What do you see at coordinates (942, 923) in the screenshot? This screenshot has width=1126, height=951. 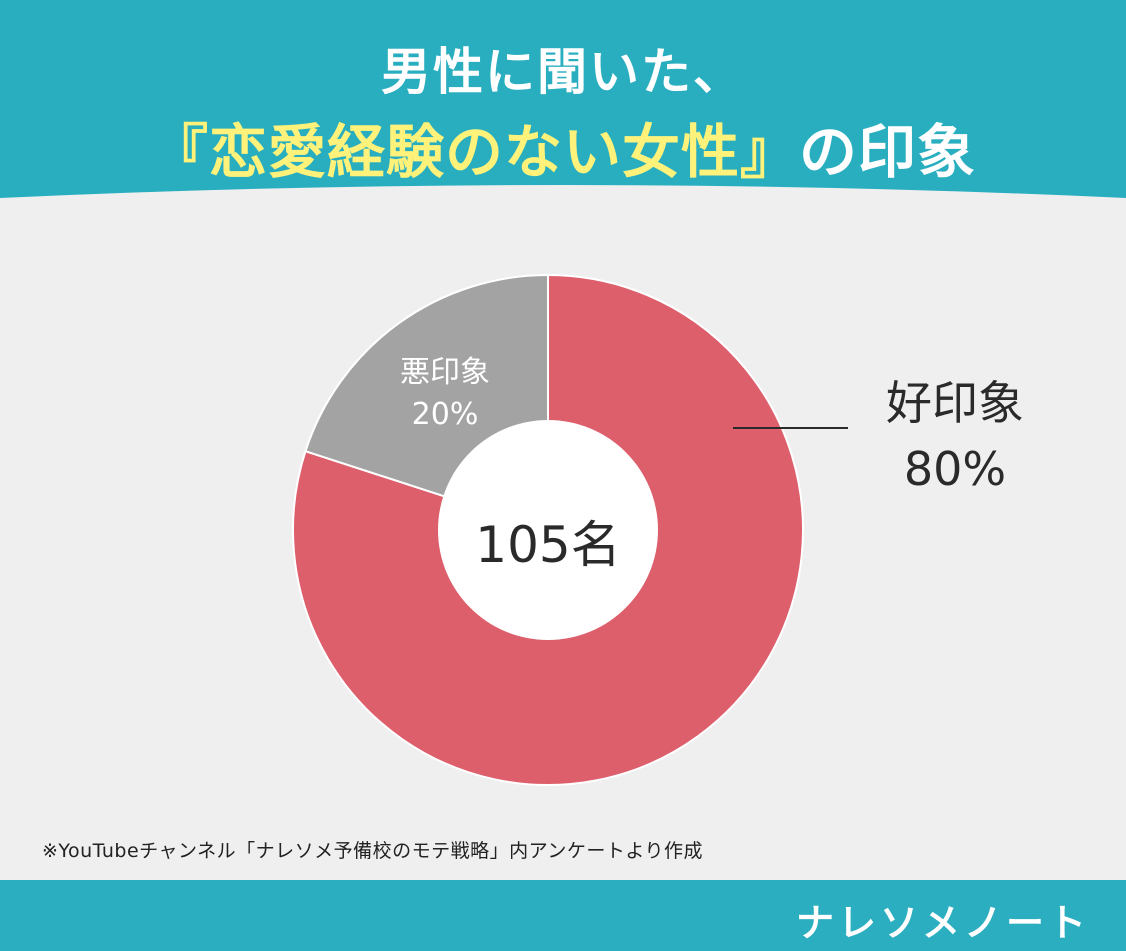 I see `footer-logo: ナレソメノート` at bounding box center [942, 923].